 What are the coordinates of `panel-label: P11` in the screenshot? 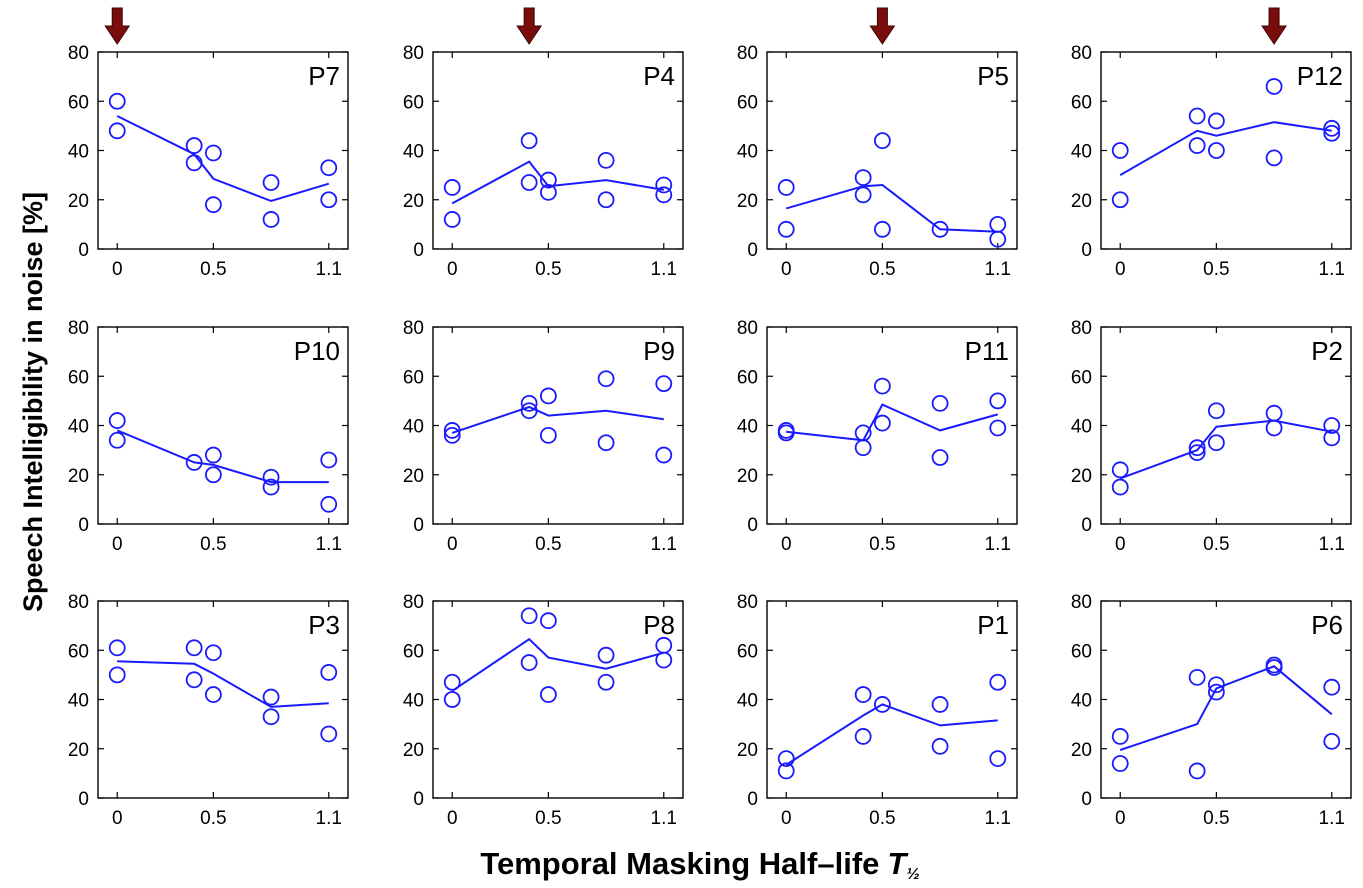 It's located at (987, 351).